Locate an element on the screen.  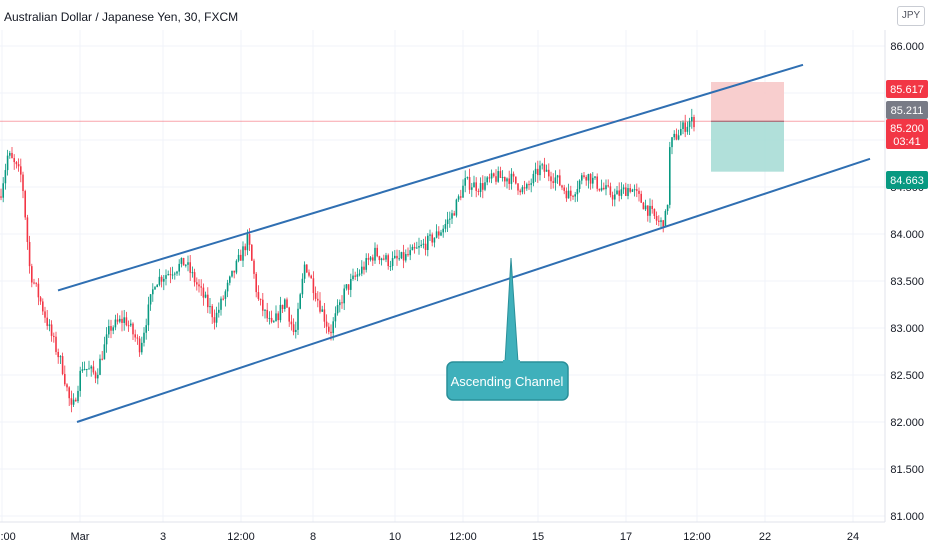
currency-button: JPY is located at coordinates (911, 16).